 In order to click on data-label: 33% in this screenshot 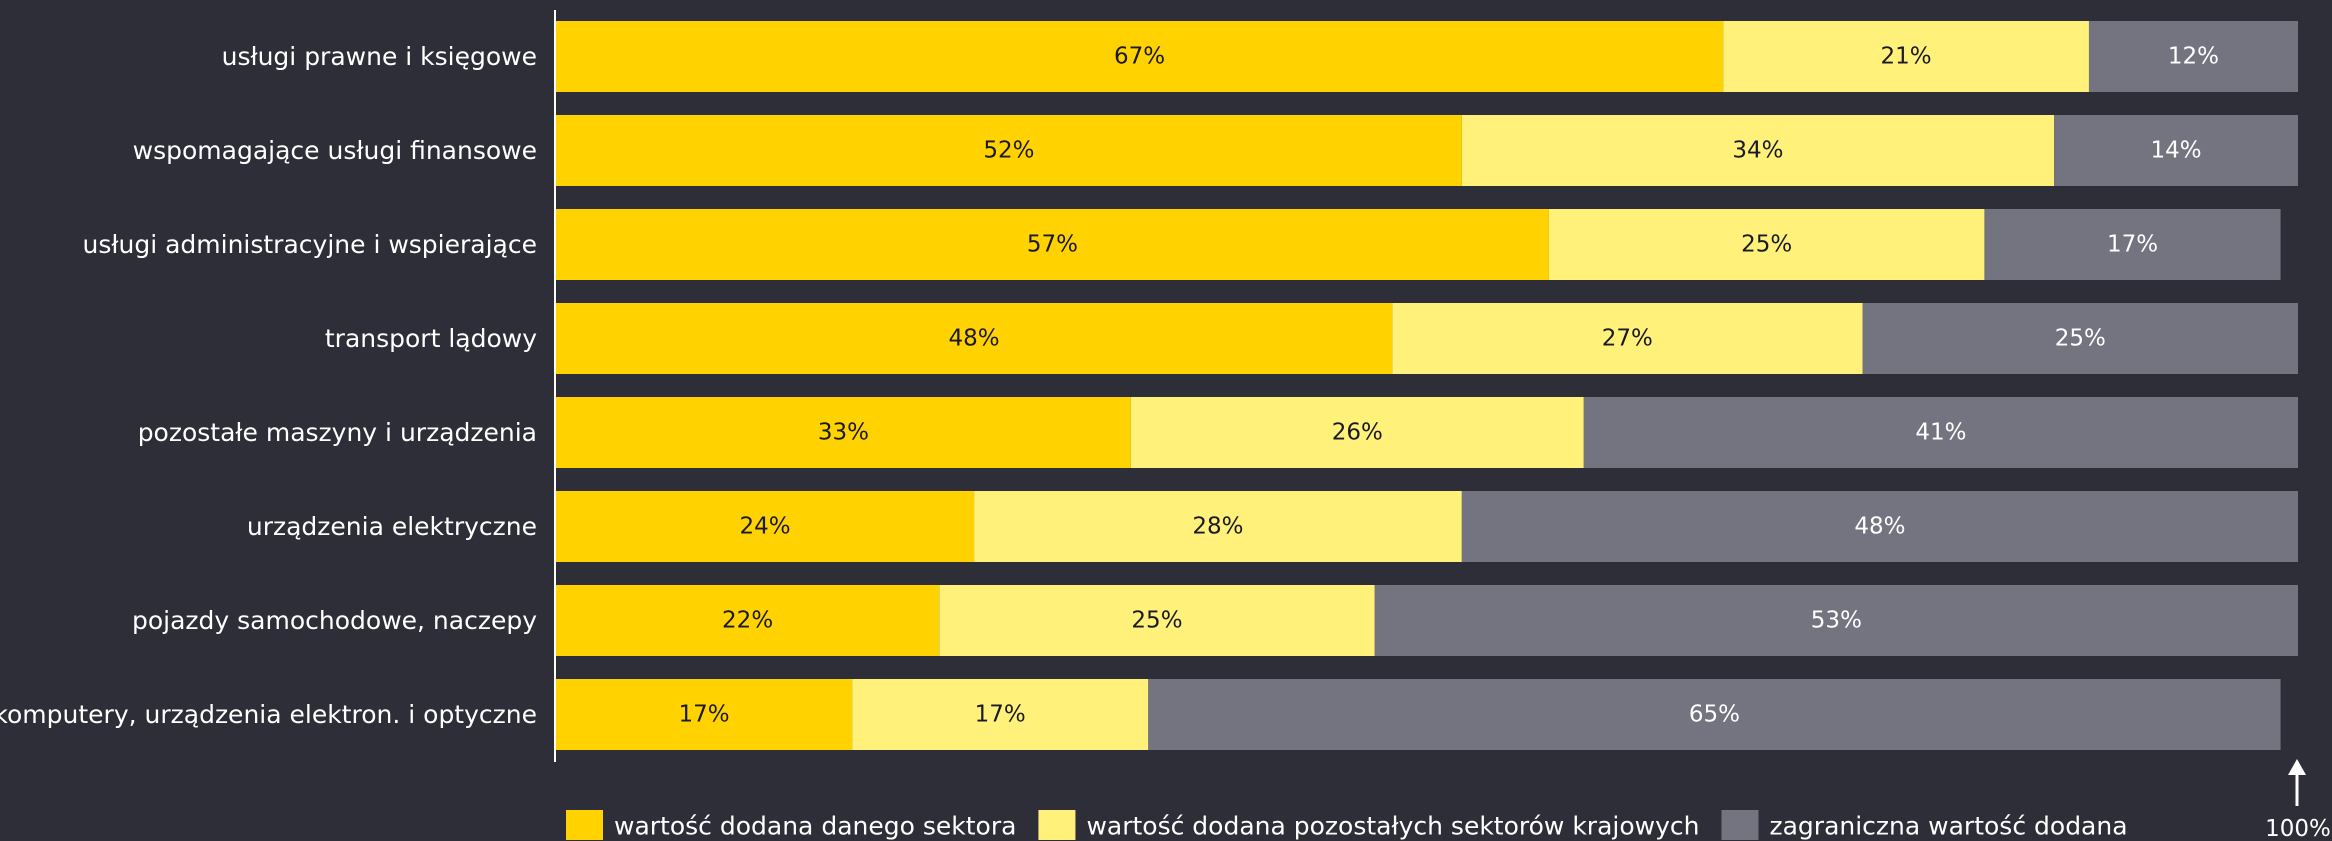, I will do `click(843, 433)`.